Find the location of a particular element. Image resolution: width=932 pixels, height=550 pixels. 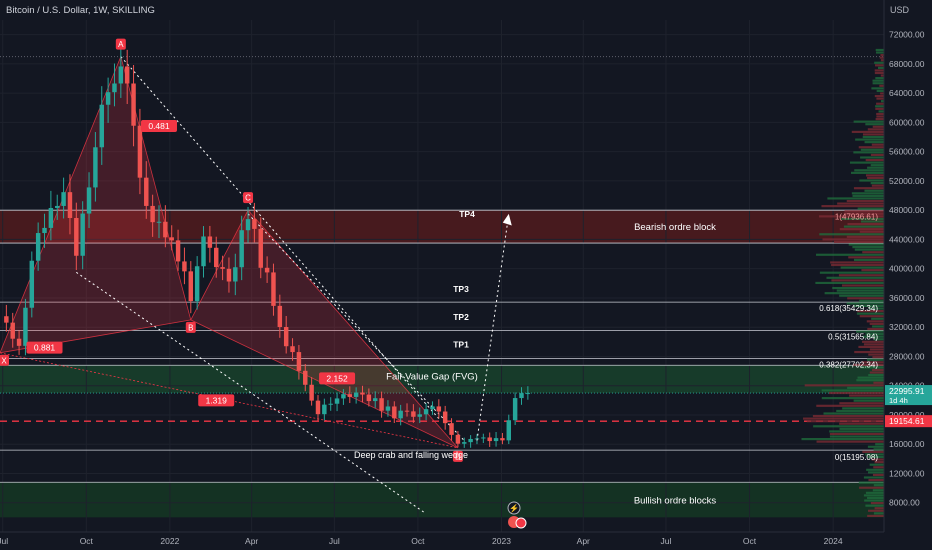

price-tick-label: 48000.00 is located at coordinates (907, 210).